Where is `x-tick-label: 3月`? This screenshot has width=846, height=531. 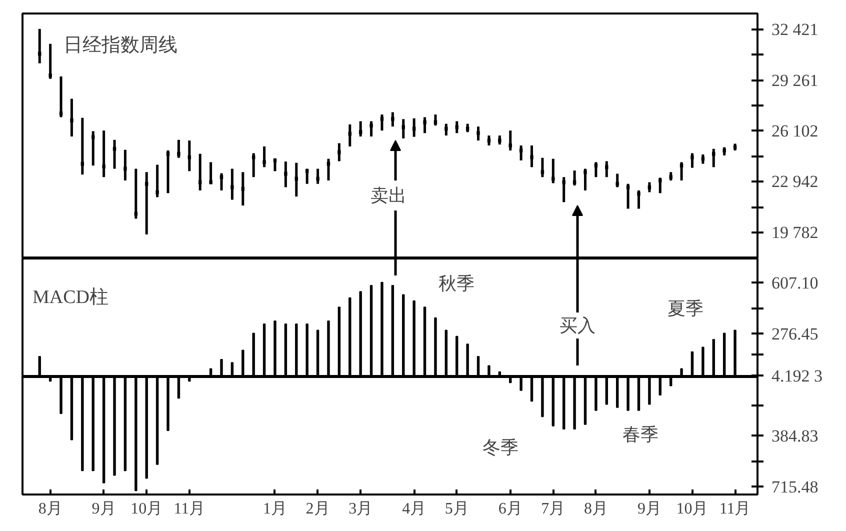 x-tick-label: 3月 is located at coordinates (360, 509).